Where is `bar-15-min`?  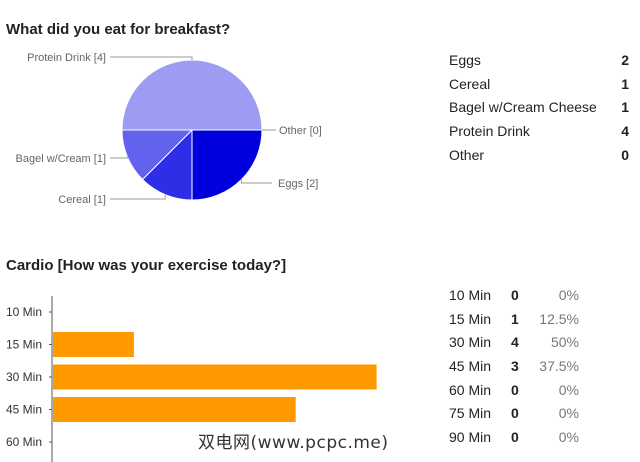
bar-15-min is located at coordinates (93, 344).